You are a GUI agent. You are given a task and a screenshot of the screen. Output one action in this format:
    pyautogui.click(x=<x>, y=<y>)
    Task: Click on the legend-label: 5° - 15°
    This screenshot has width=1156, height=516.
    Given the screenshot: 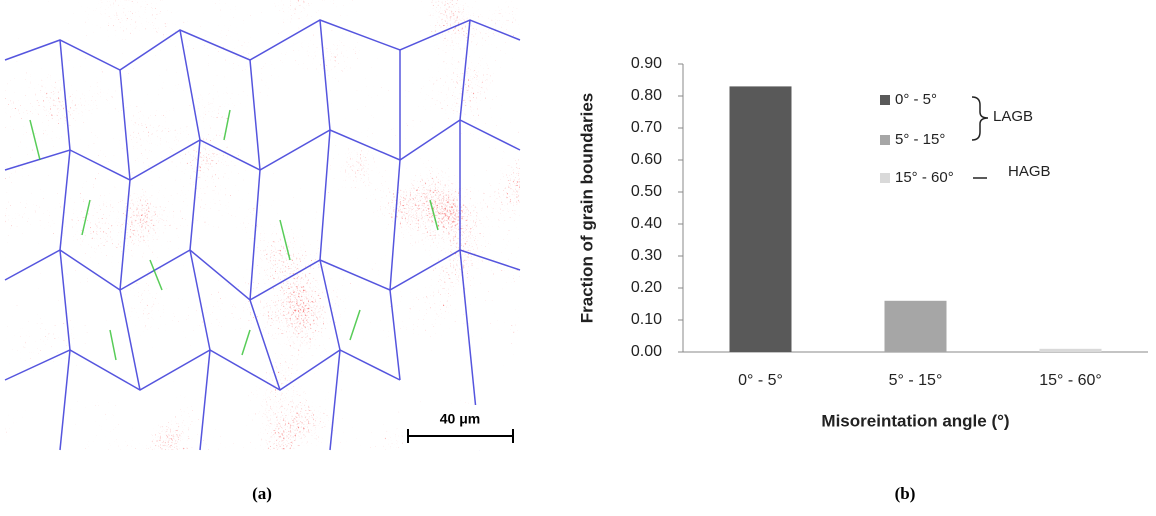 What is the action you would take?
    pyautogui.click(x=920, y=139)
    